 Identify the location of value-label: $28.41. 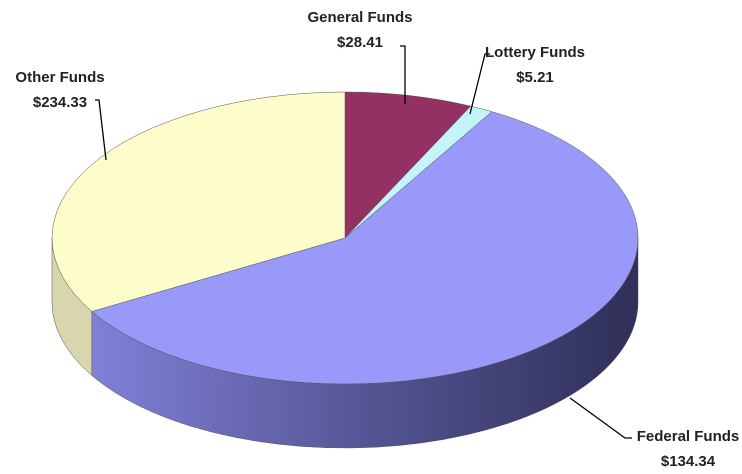
(360, 42).